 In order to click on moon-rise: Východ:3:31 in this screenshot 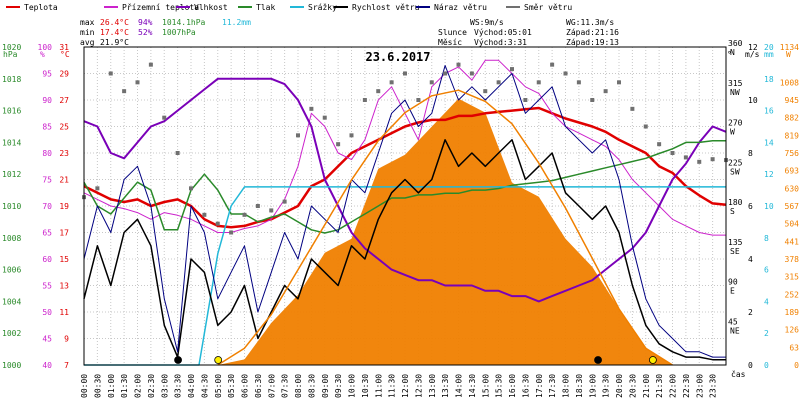, I will do `click(500, 42)`.